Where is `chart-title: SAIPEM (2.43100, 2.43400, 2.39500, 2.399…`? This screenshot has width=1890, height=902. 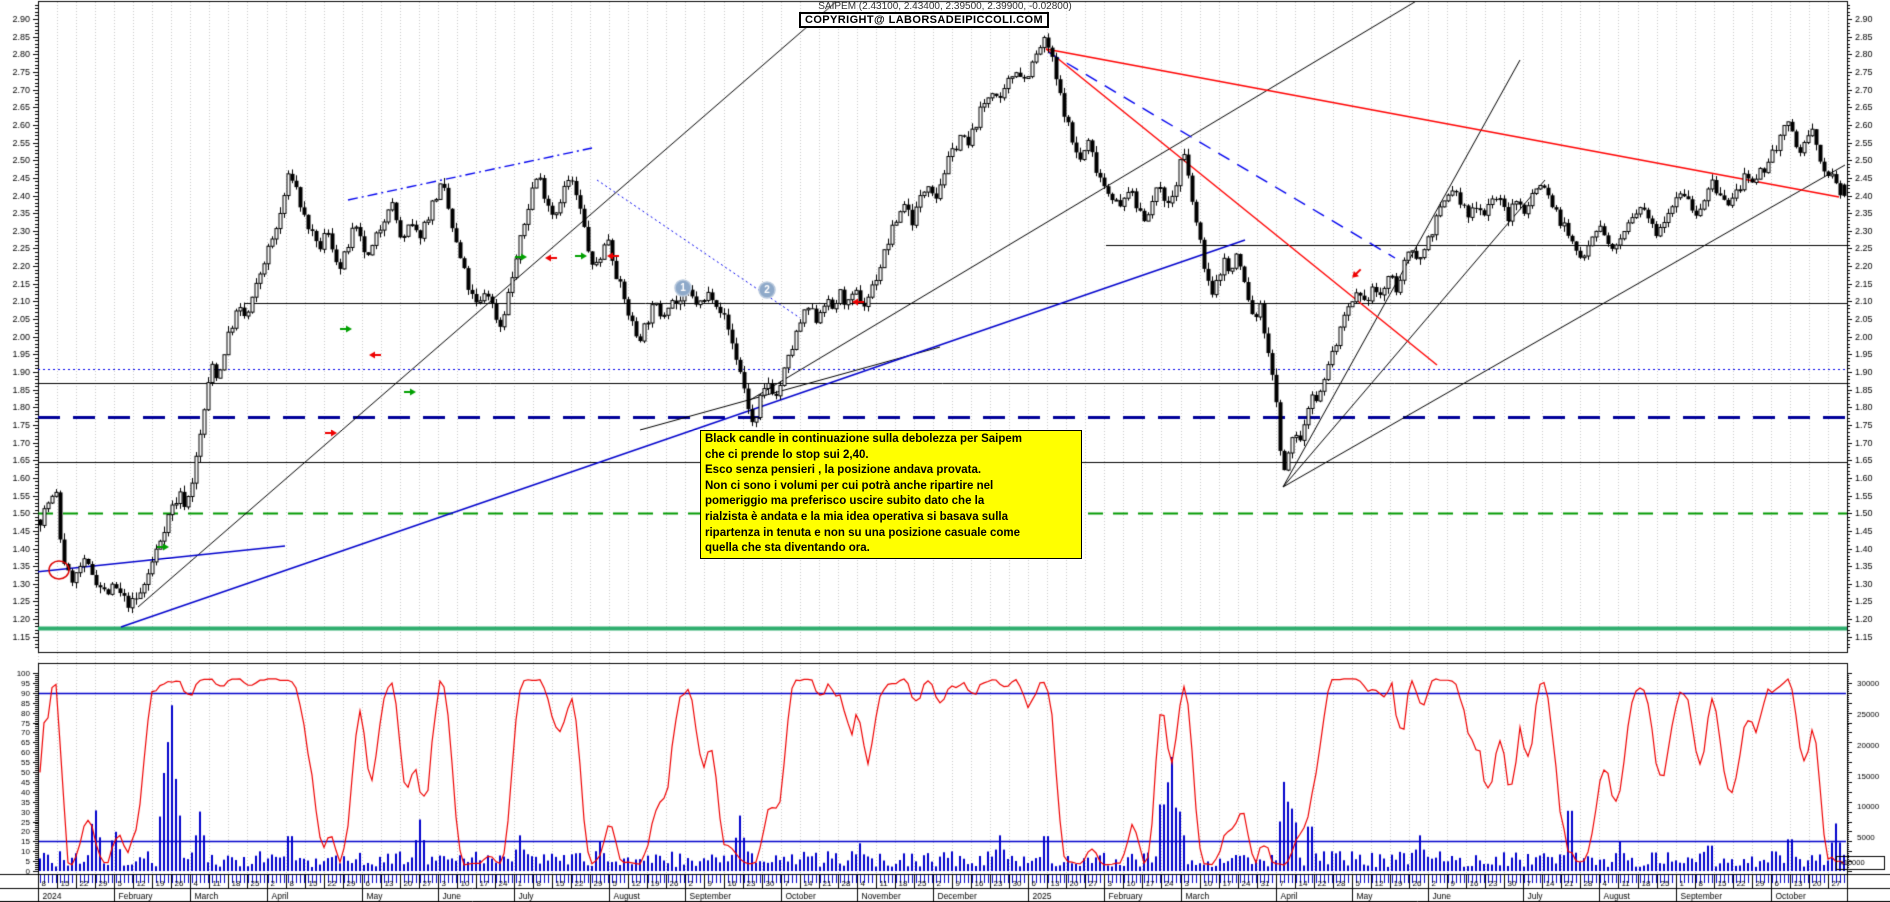 chart-title: SAIPEM (2.43100, 2.43400, 2.39500, 2.399… is located at coordinates (945, 6).